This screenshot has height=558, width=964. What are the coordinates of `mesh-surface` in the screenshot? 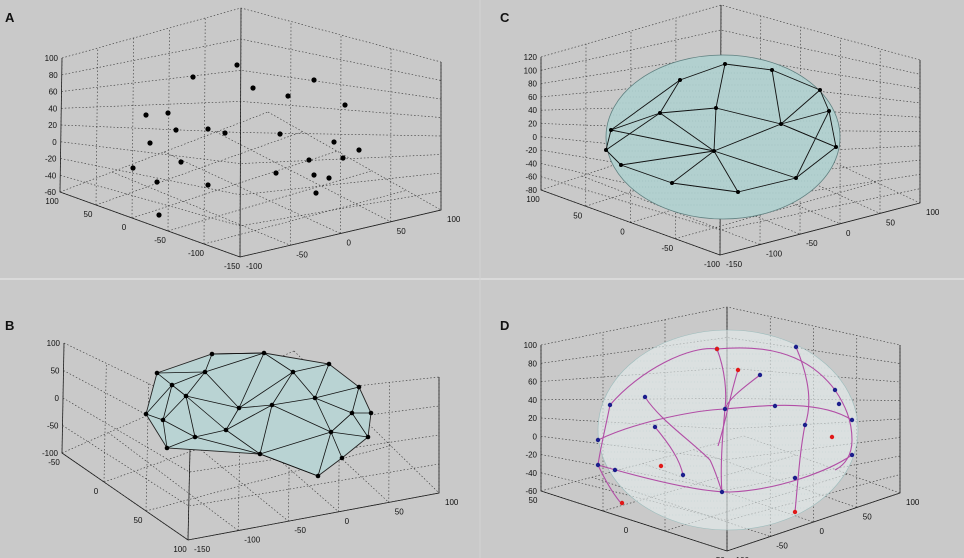 It's located at (258, 414).